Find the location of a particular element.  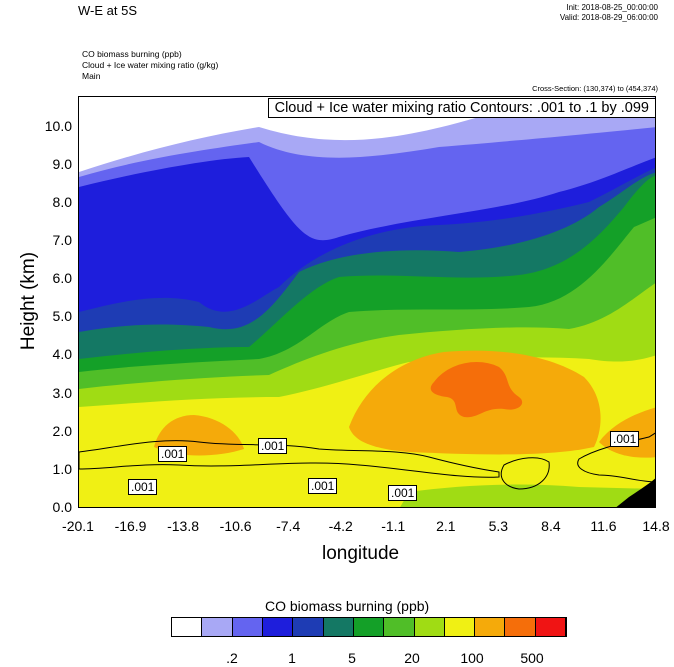

colorbar-tick-label: 100 is located at coordinates (472, 658).